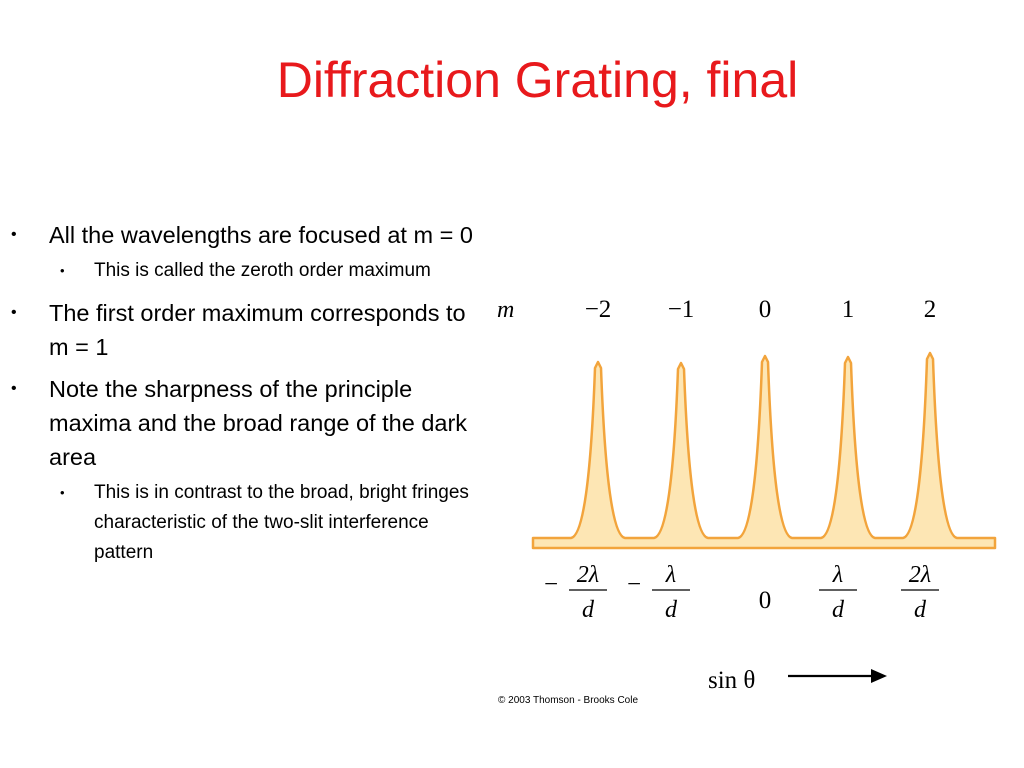 The height and width of the screenshot is (768, 1024). Describe the element at coordinates (261, 235) in the screenshot. I see `bullet-text: All the wavelengths are focused at m = 0` at that location.